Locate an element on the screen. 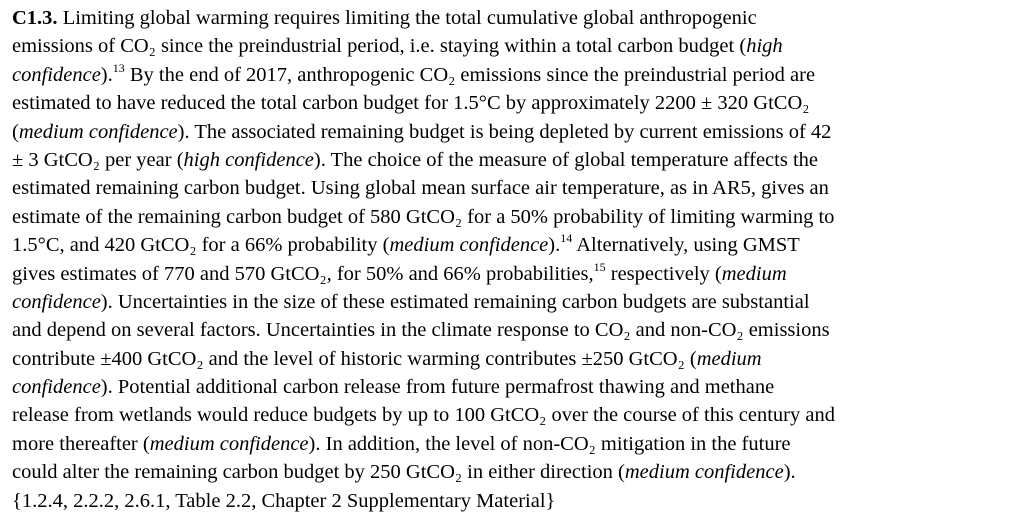  text-run: Alternatively, using GMST is located at coordinates (686, 245).